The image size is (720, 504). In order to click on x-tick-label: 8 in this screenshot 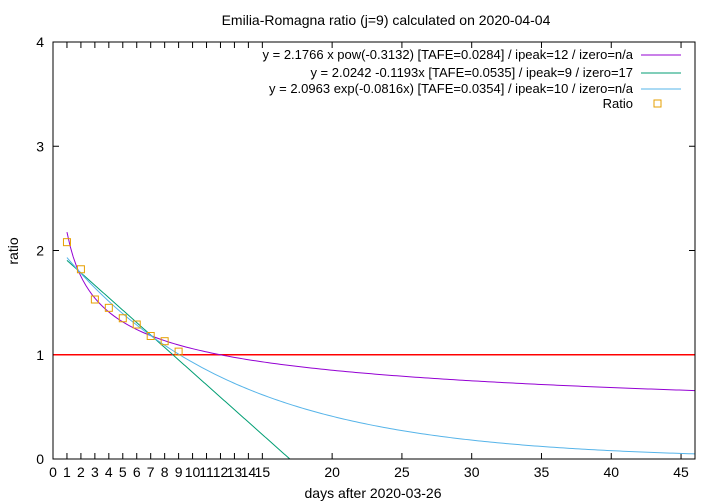, I will do `click(165, 472)`.